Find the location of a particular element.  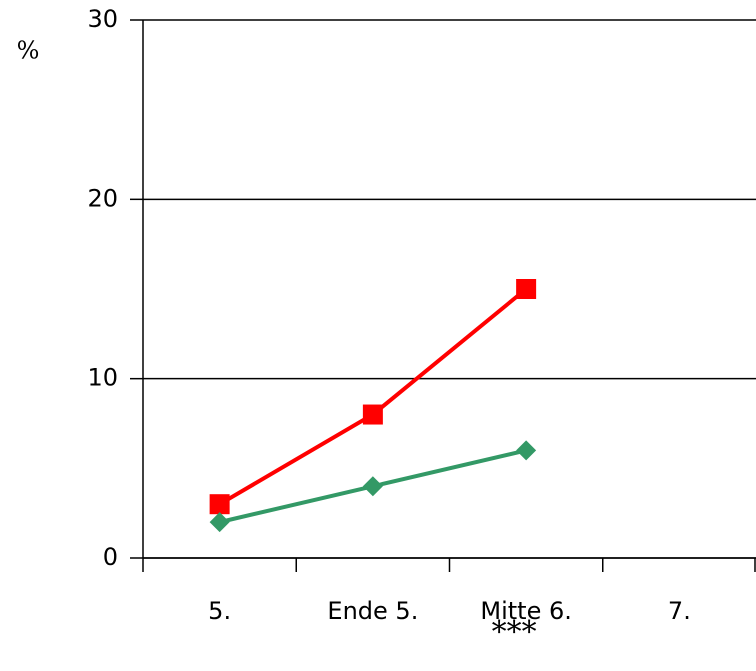

y-tick-label: 30 is located at coordinates (102, 19).